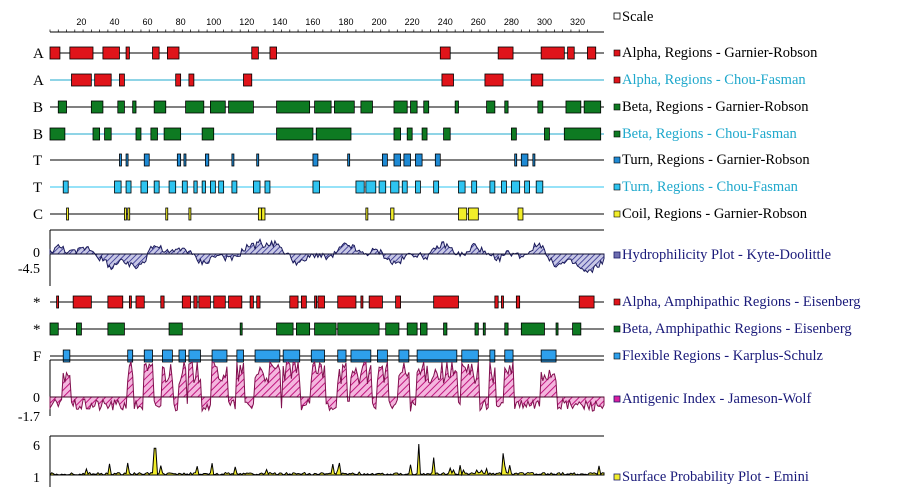 The image size is (921, 489). What do you see at coordinates (379, 22) in the screenshot?
I see `scale-tick-label: 200` at bounding box center [379, 22].